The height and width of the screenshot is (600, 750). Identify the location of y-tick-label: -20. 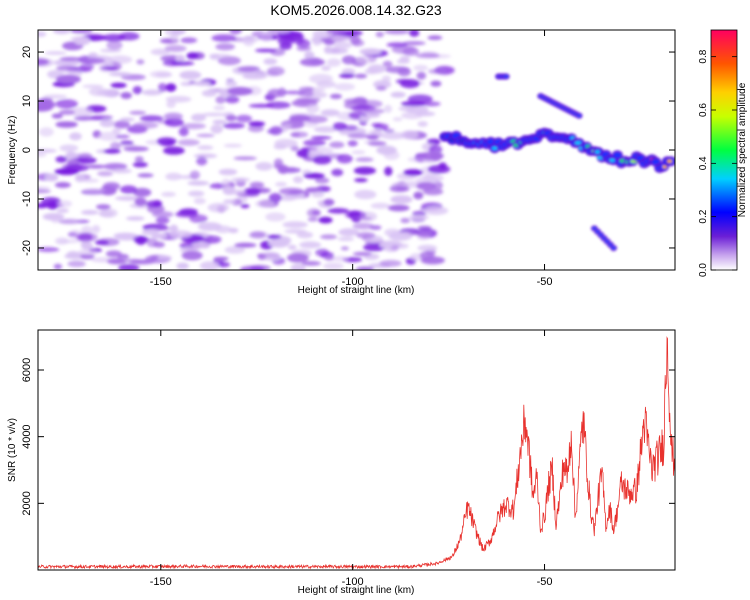
(27, 248).